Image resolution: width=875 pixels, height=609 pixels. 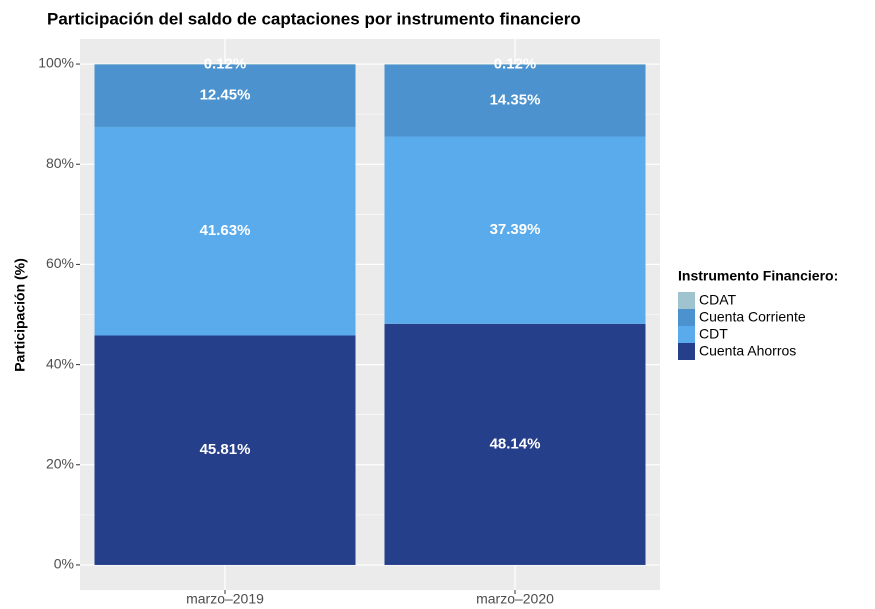 I want to click on y-tick-label: 20%, so click(x=60, y=463).